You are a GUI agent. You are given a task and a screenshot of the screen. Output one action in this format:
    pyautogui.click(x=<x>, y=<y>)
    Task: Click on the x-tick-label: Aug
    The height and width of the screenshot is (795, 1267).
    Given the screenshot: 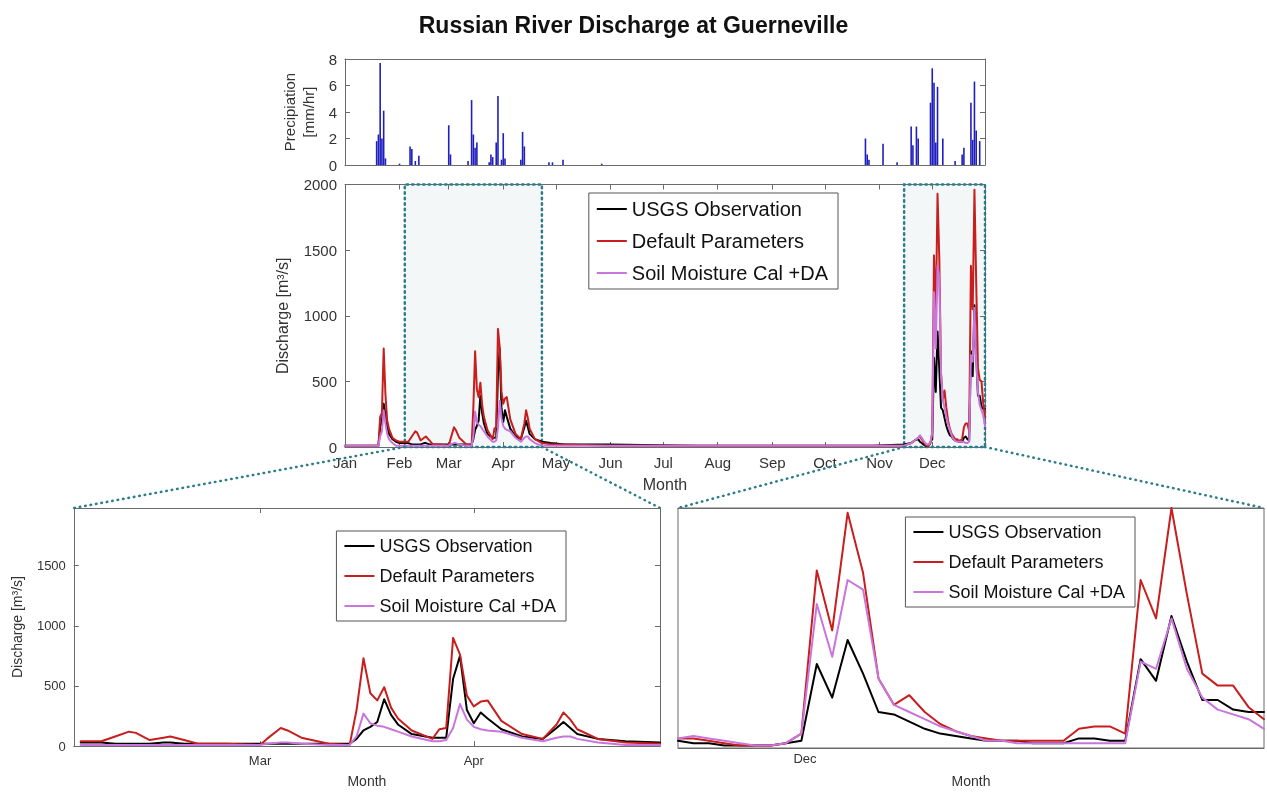 What is the action you would take?
    pyautogui.click(x=718, y=462)
    